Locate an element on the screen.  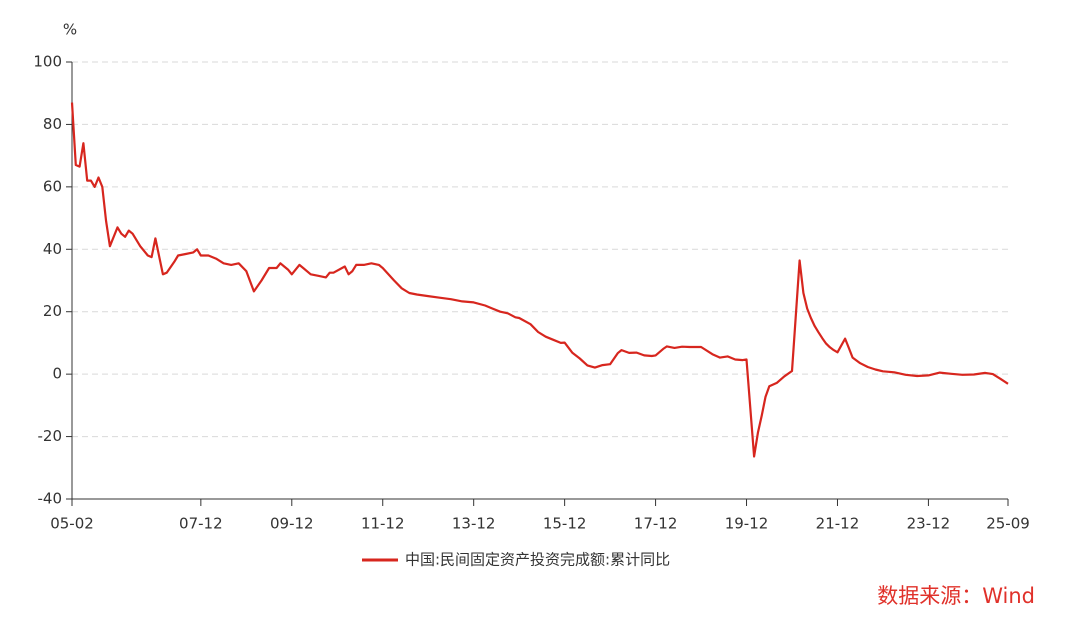
y-tick-label: 40 is located at coordinates (52, 249).